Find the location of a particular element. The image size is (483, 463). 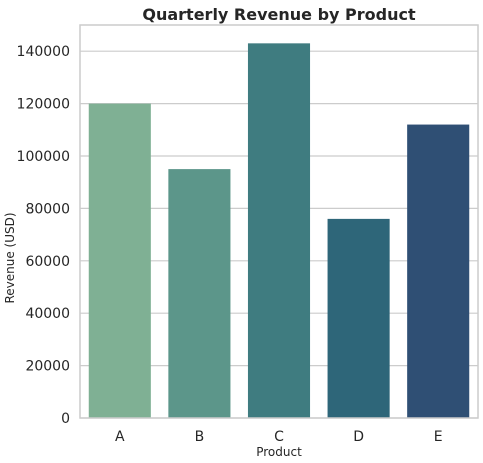

y-tick-label: 0 is located at coordinates (65, 419).